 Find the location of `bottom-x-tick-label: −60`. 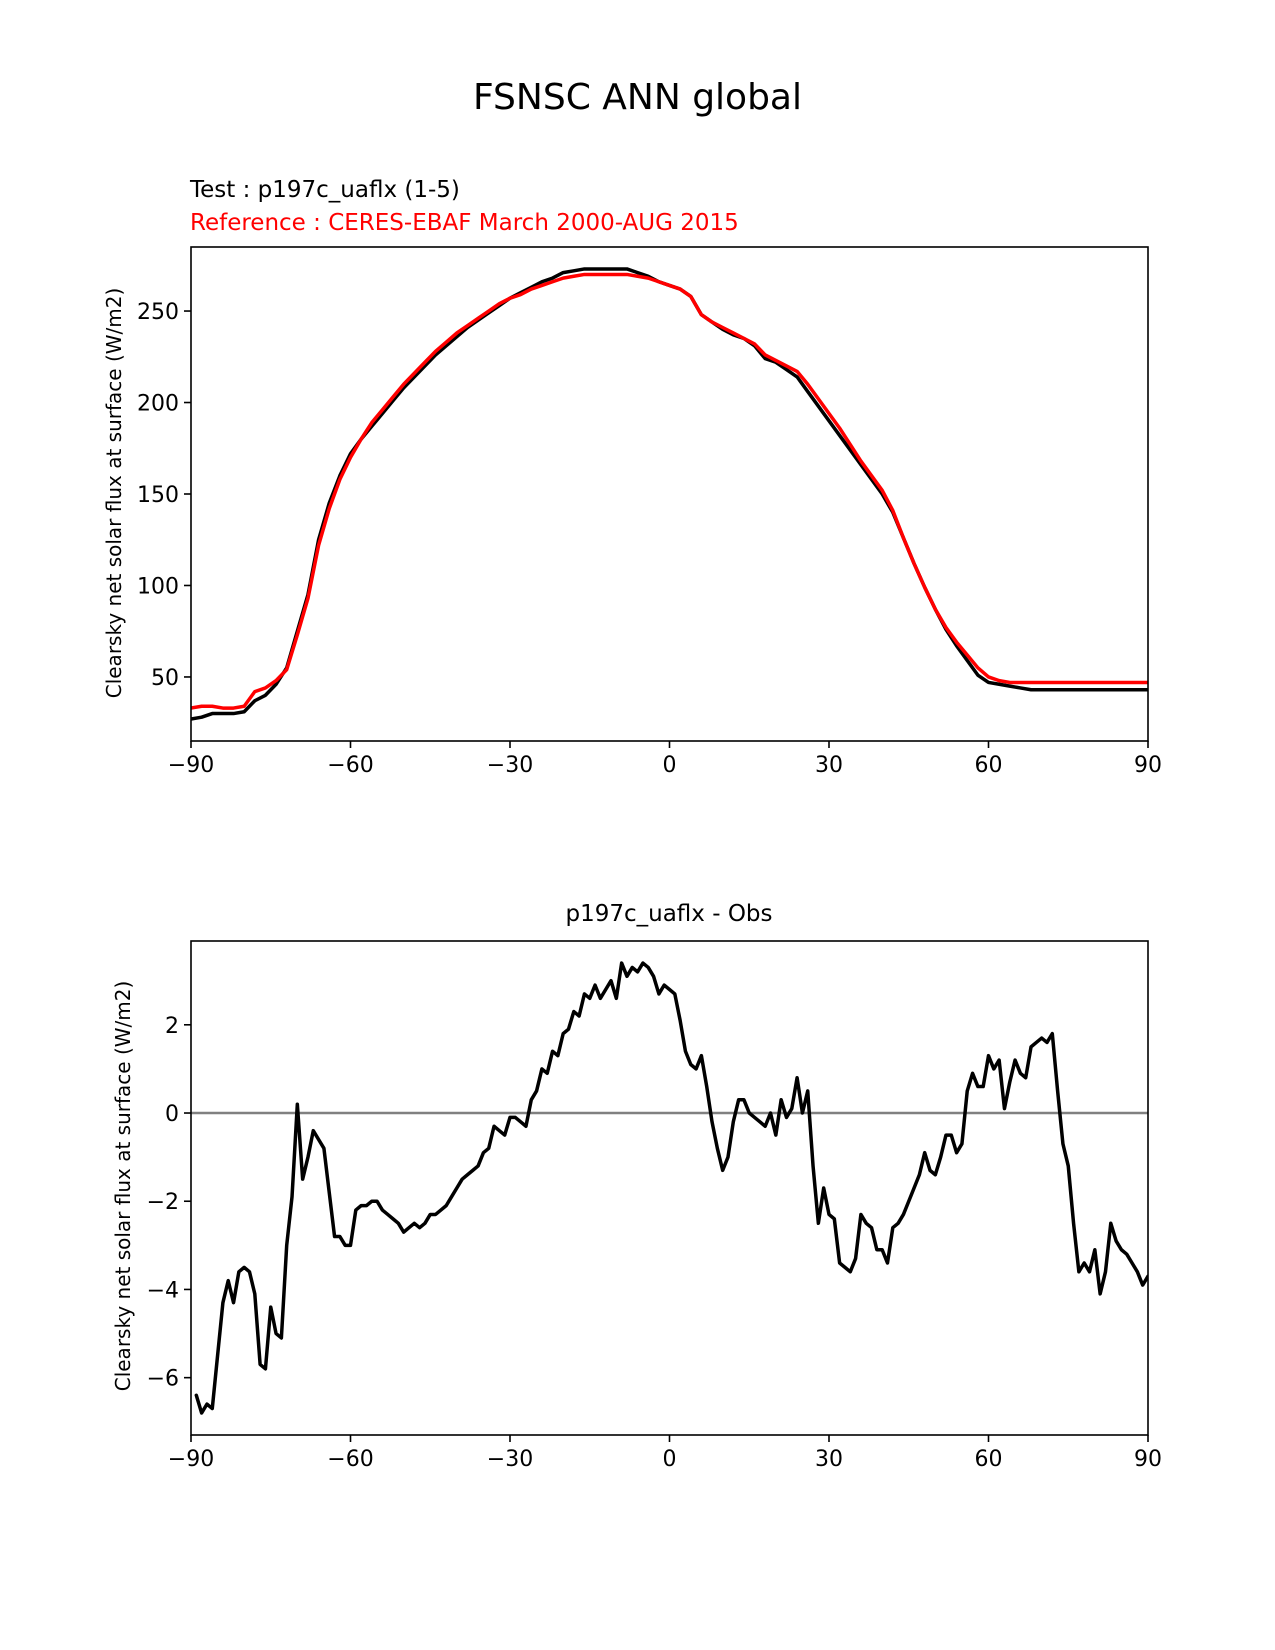

bottom-x-tick-label: −60 is located at coordinates (350, 1459).